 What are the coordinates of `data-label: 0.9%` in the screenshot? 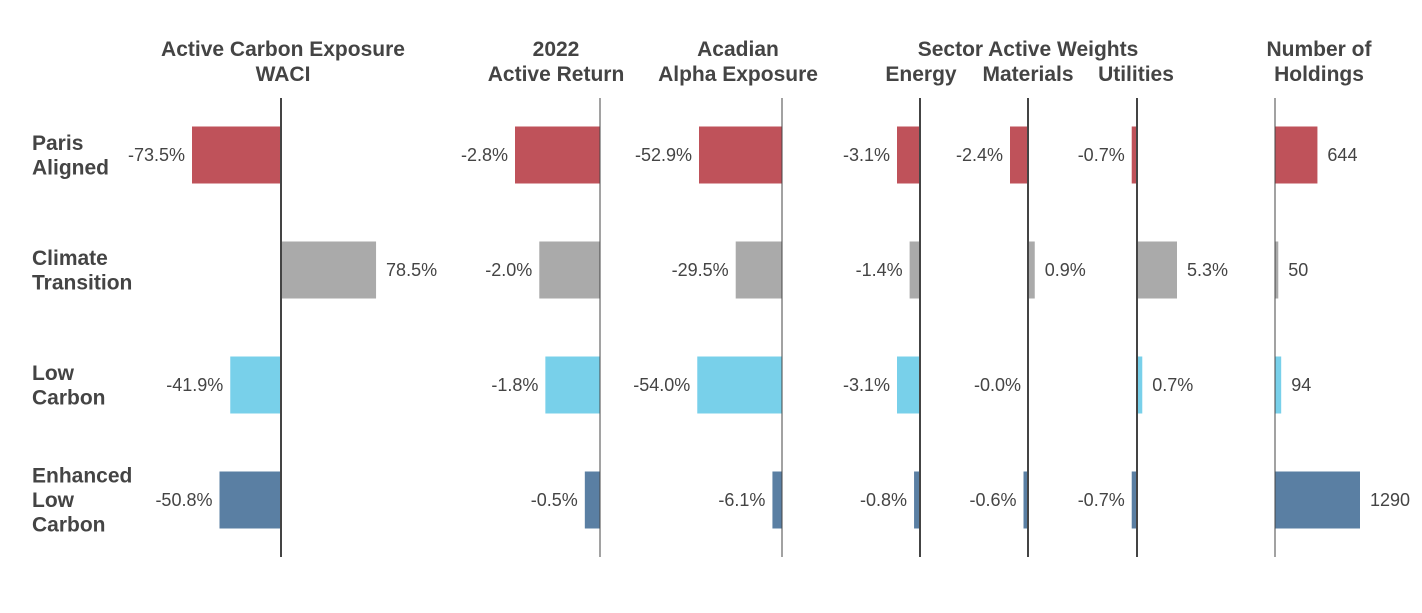 It's located at (1065, 270).